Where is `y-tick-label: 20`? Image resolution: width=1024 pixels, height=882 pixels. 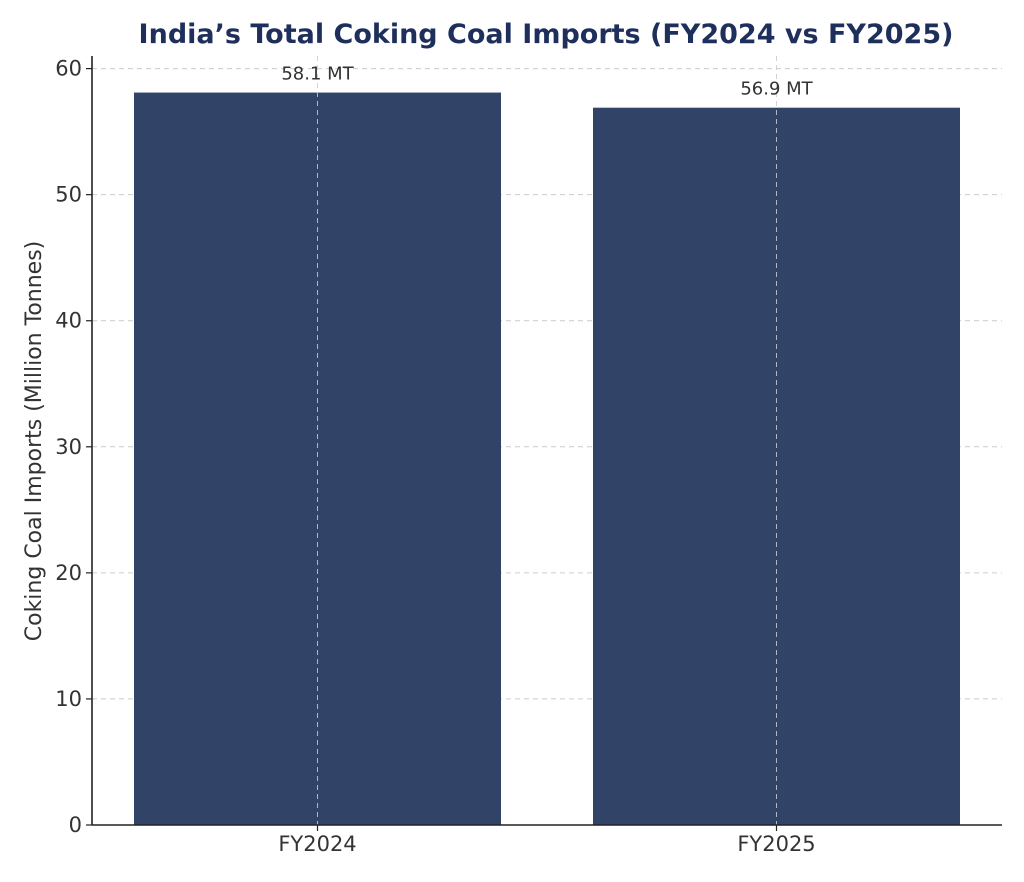 y-tick-label: 20 is located at coordinates (68, 573).